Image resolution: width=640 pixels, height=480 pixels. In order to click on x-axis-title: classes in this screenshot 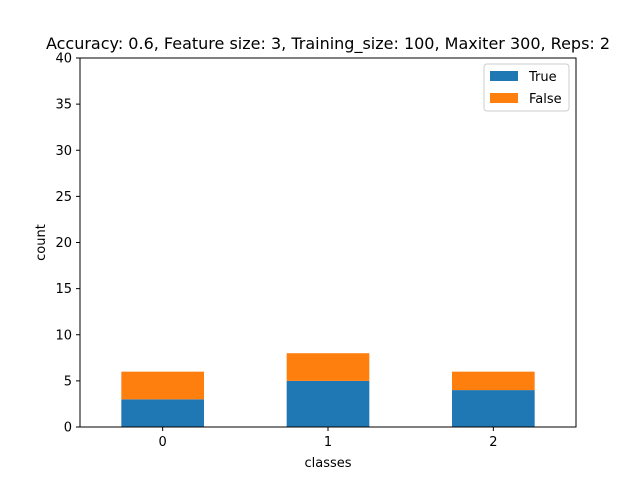, I will do `click(327, 463)`.